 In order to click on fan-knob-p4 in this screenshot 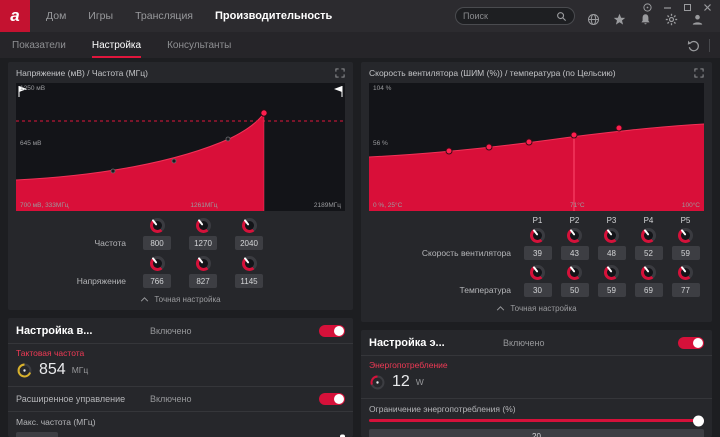, I will do `click(648, 235)`.